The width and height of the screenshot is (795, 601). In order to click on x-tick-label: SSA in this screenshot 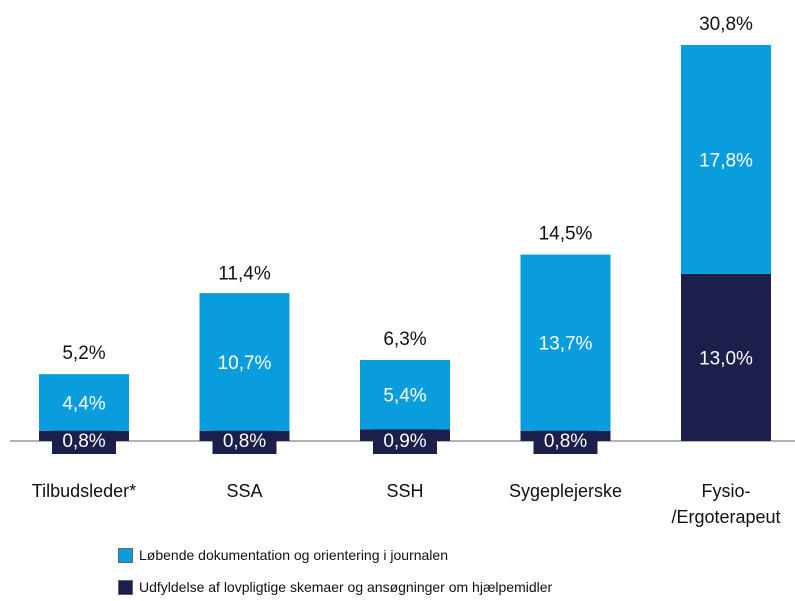, I will do `click(244, 491)`.